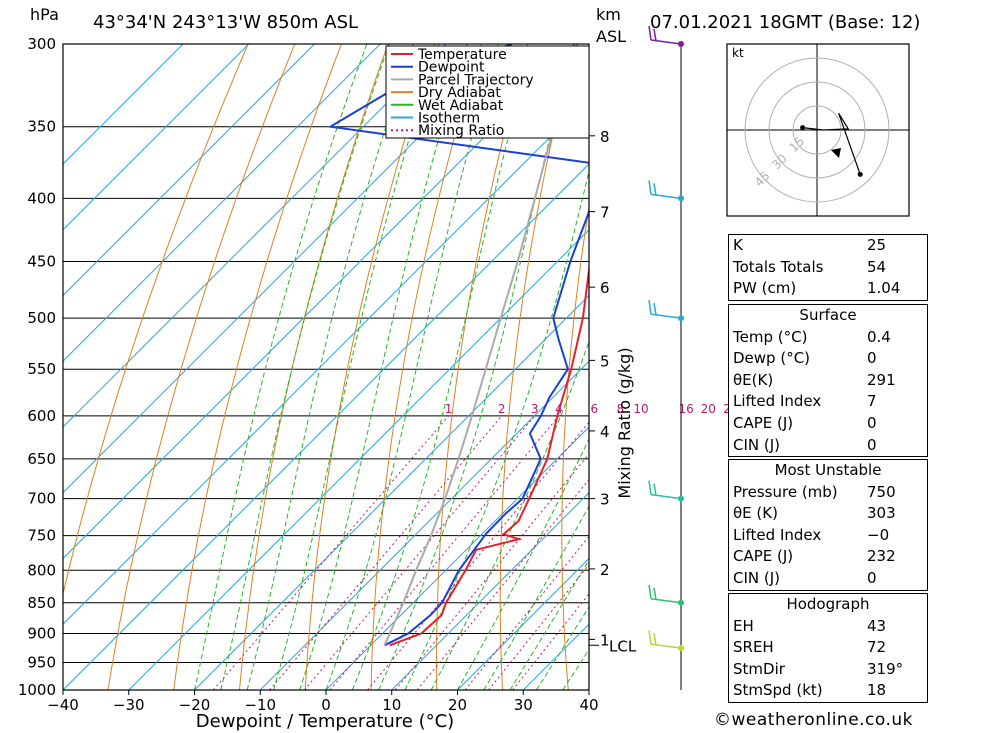 This screenshot has width=1000, height=733. I want to click on hodograph-stat-row: StmDir 319°, so click(828, 670).